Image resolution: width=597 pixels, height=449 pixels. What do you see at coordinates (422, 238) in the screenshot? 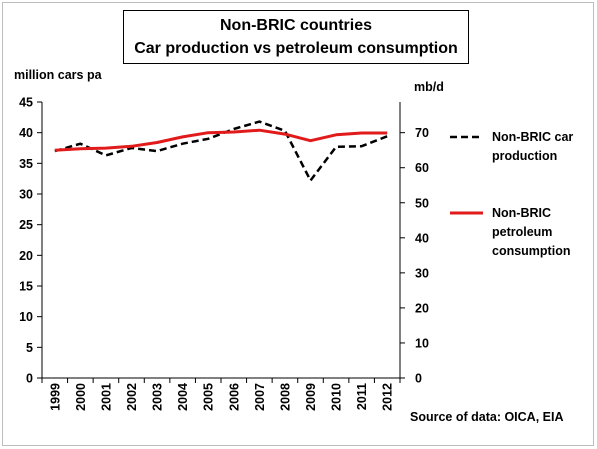
I see `right-tick-label: 40` at bounding box center [422, 238].